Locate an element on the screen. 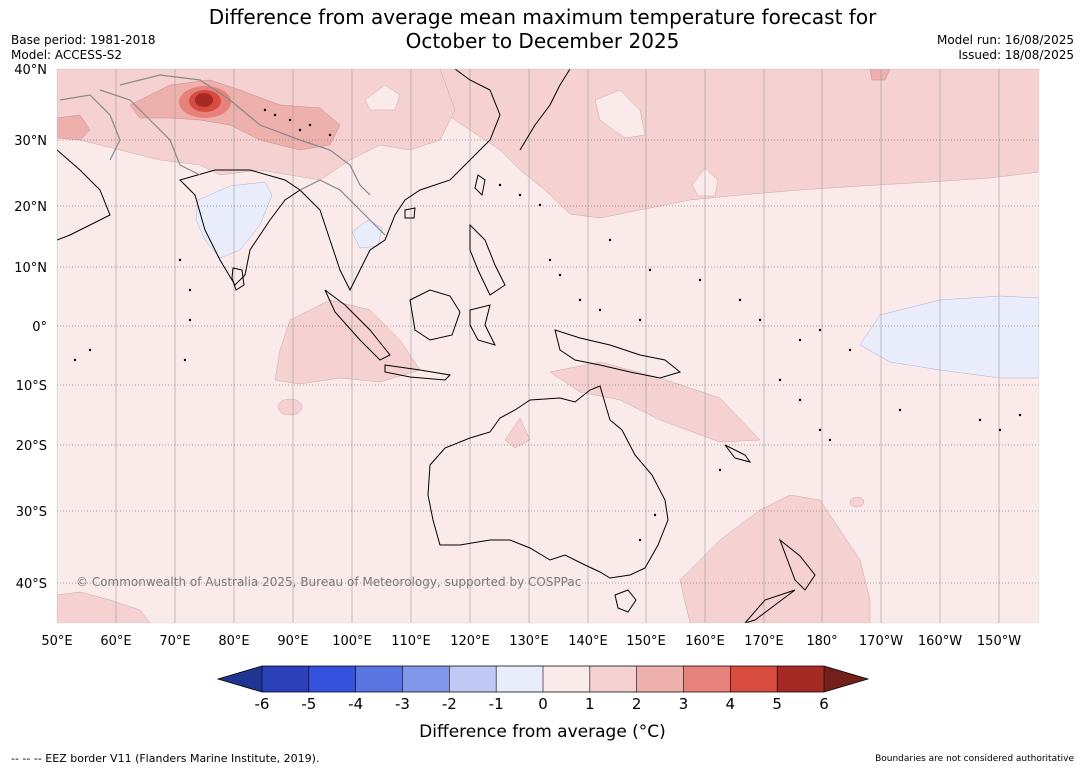  lon-label: 170°E is located at coordinates (764, 641).